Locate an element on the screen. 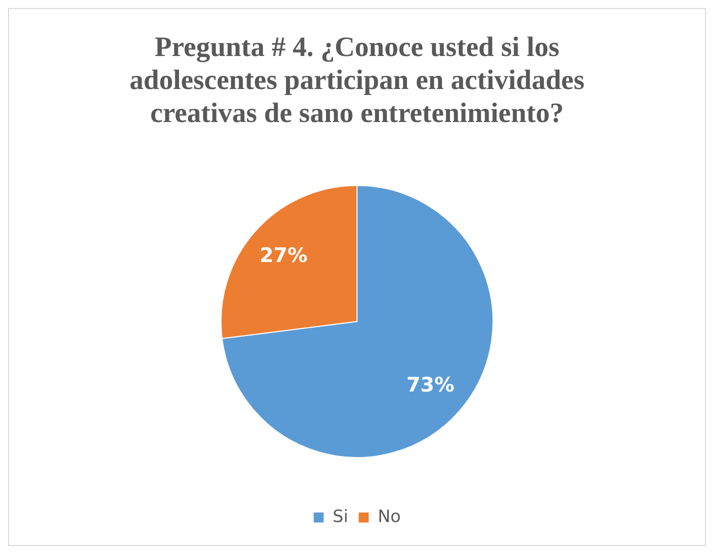  data-label: 27% is located at coordinates (284, 254).